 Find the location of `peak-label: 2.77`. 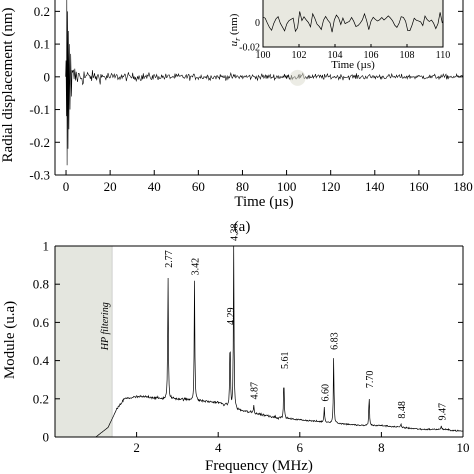

peak-label: 2.77 is located at coordinates (169, 259).